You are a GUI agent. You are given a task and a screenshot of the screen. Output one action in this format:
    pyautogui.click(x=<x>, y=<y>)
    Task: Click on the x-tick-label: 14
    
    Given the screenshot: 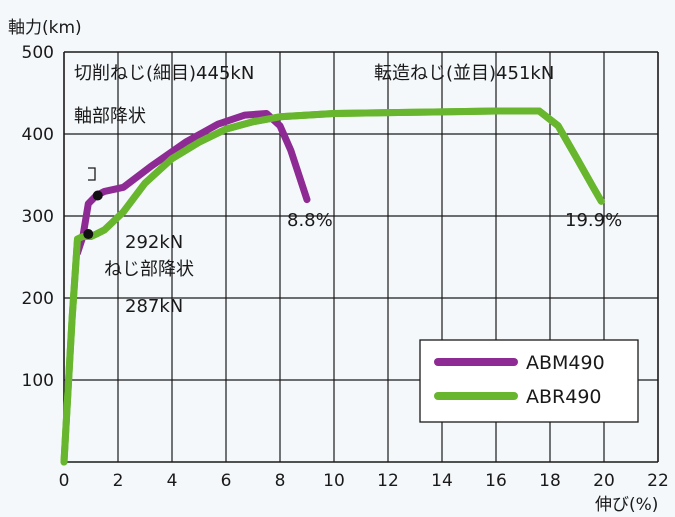 What is the action you would take?
    pyautogui.click(x=442, y=481)
    